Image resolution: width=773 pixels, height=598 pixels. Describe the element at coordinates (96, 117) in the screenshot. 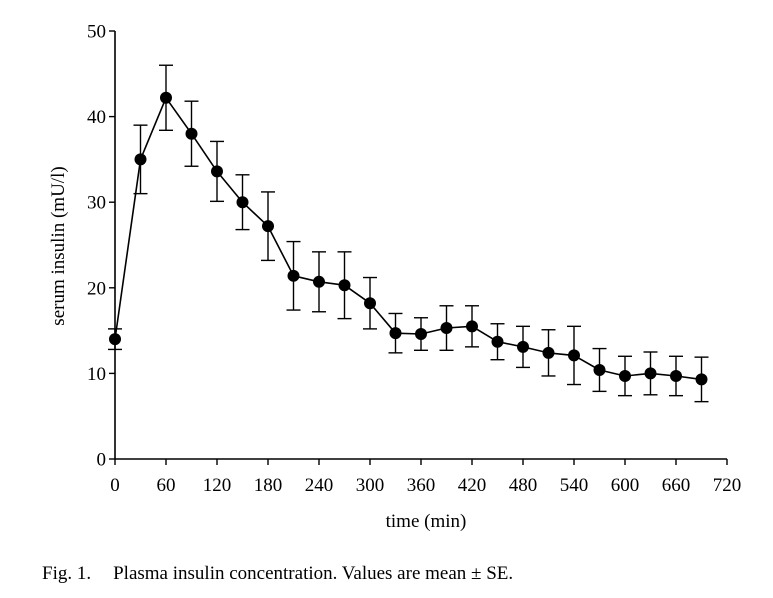

I see `y-tick-label: 40` at that location.